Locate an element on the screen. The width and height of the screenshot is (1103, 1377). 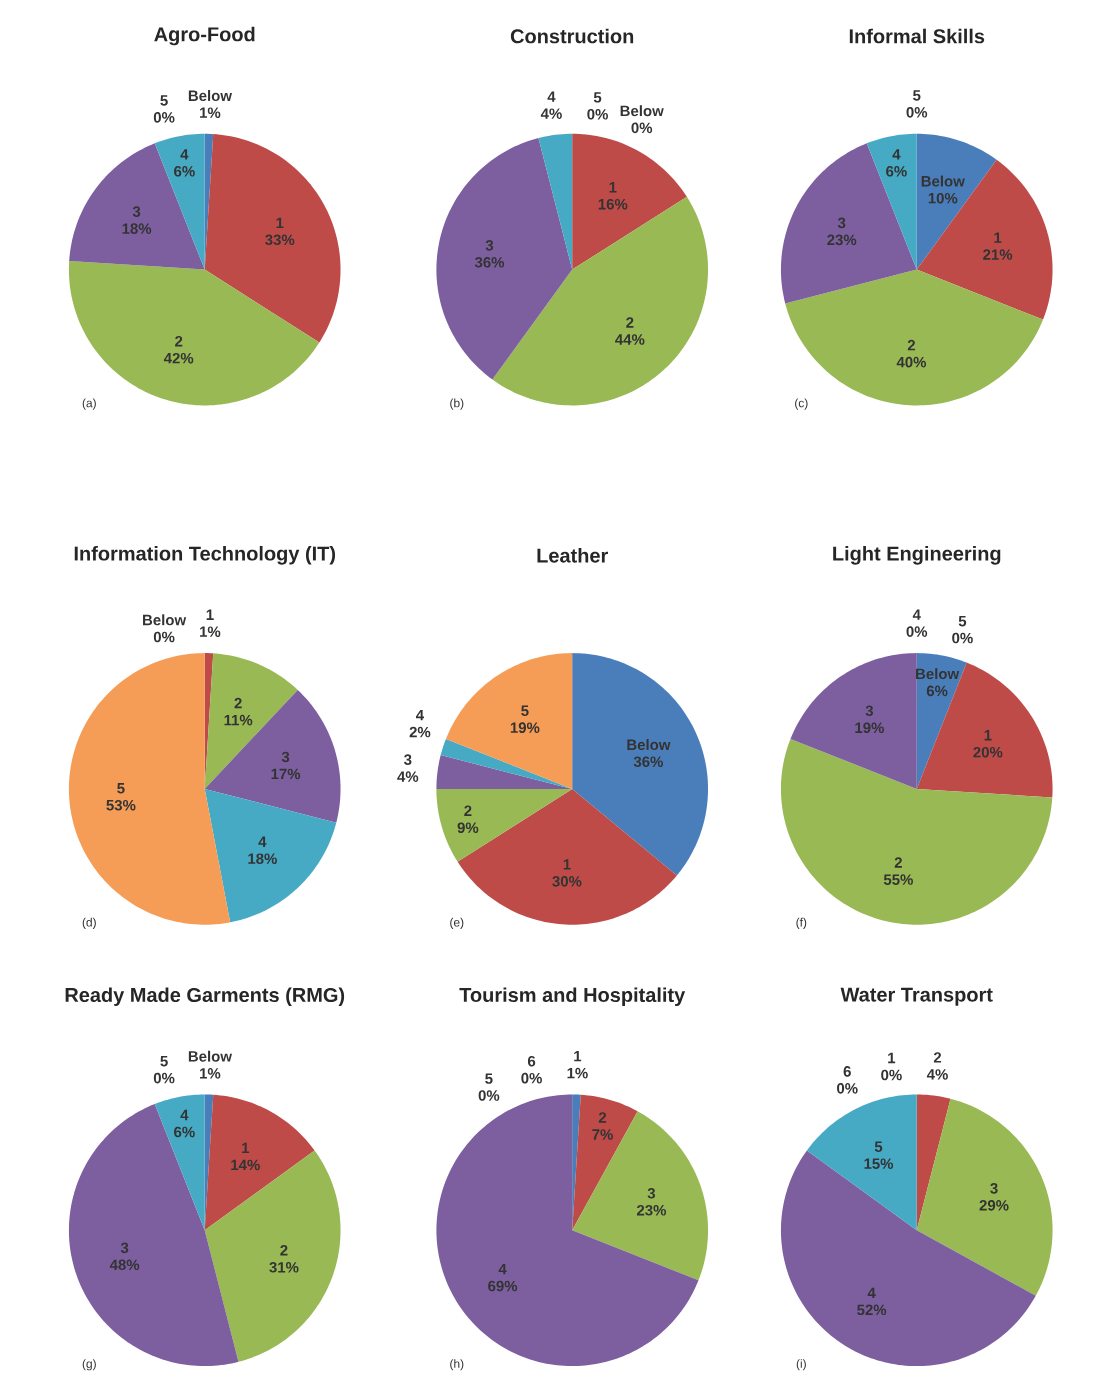
text: (i) is located at coordinates (801, 1365).